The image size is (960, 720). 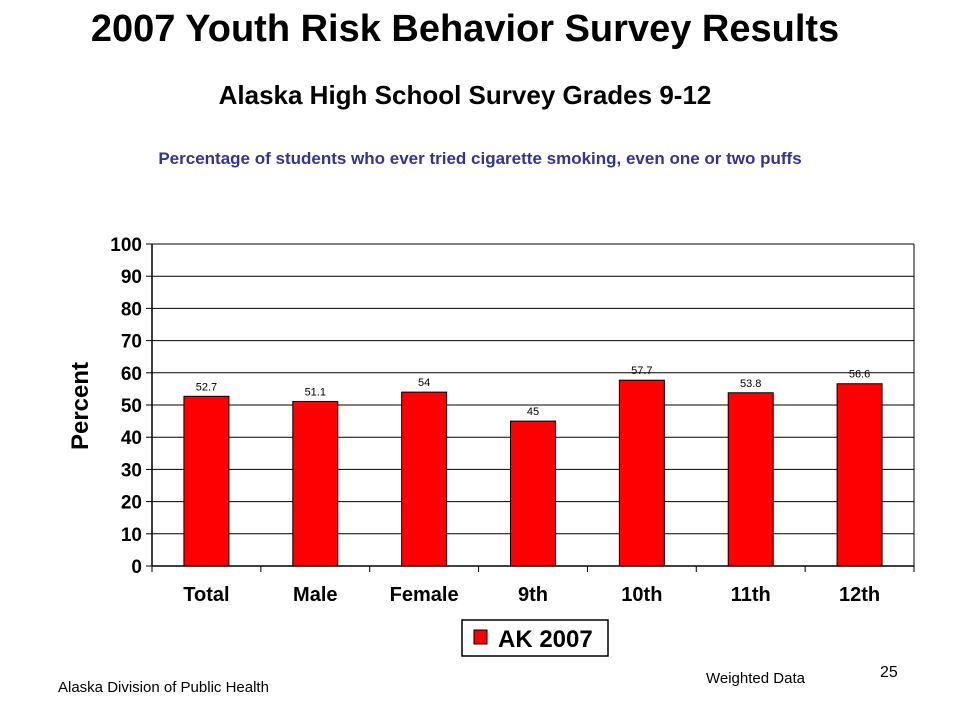 I want to click on data-label: 52.7, so click(x=206, y=387).